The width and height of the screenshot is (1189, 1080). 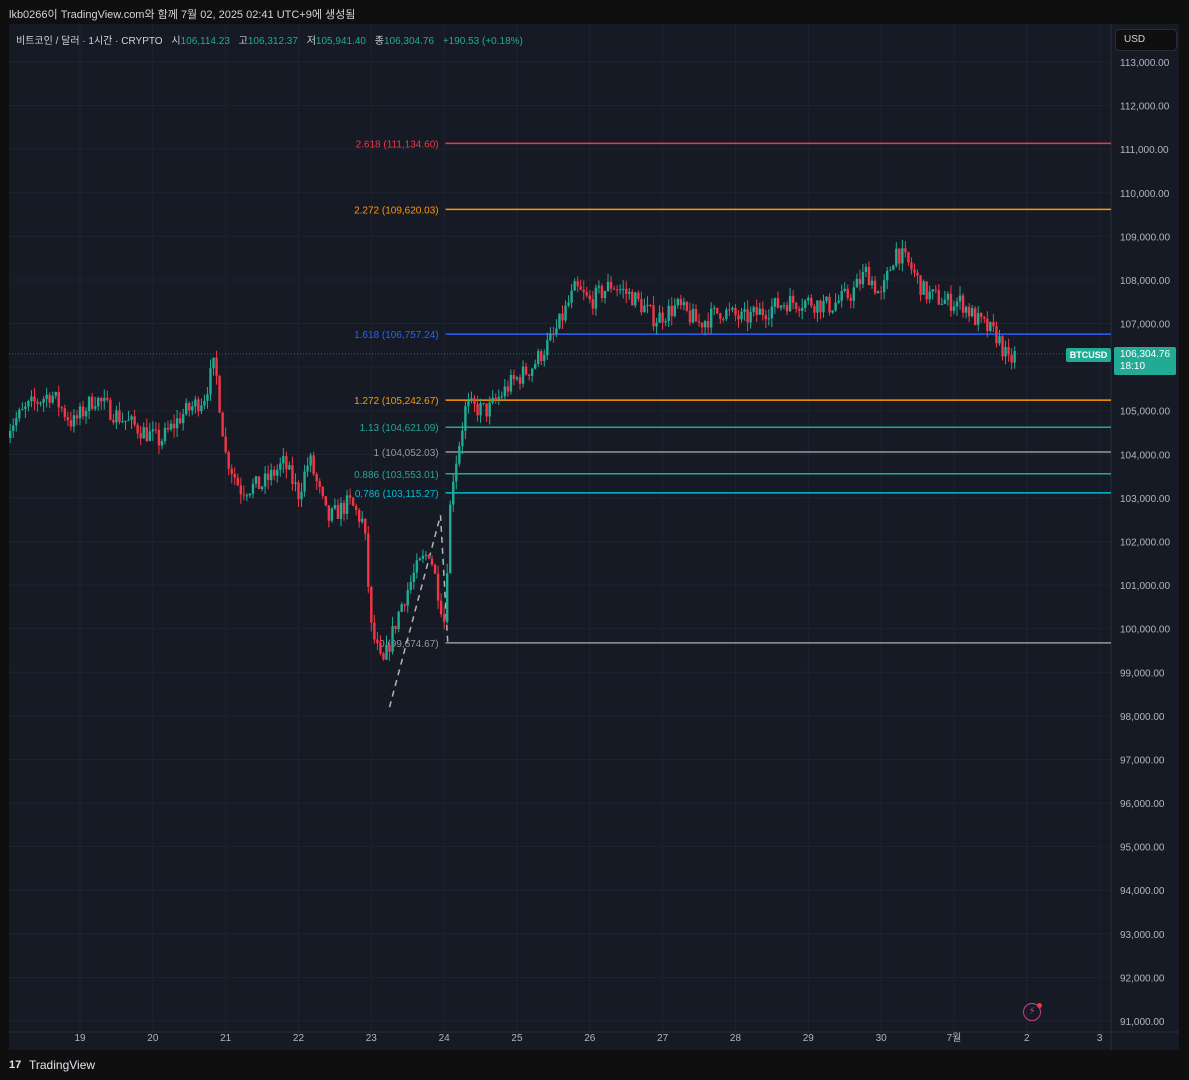 I want to click on price-tick-label: 102,000.00, so click(x=1145, y=543).